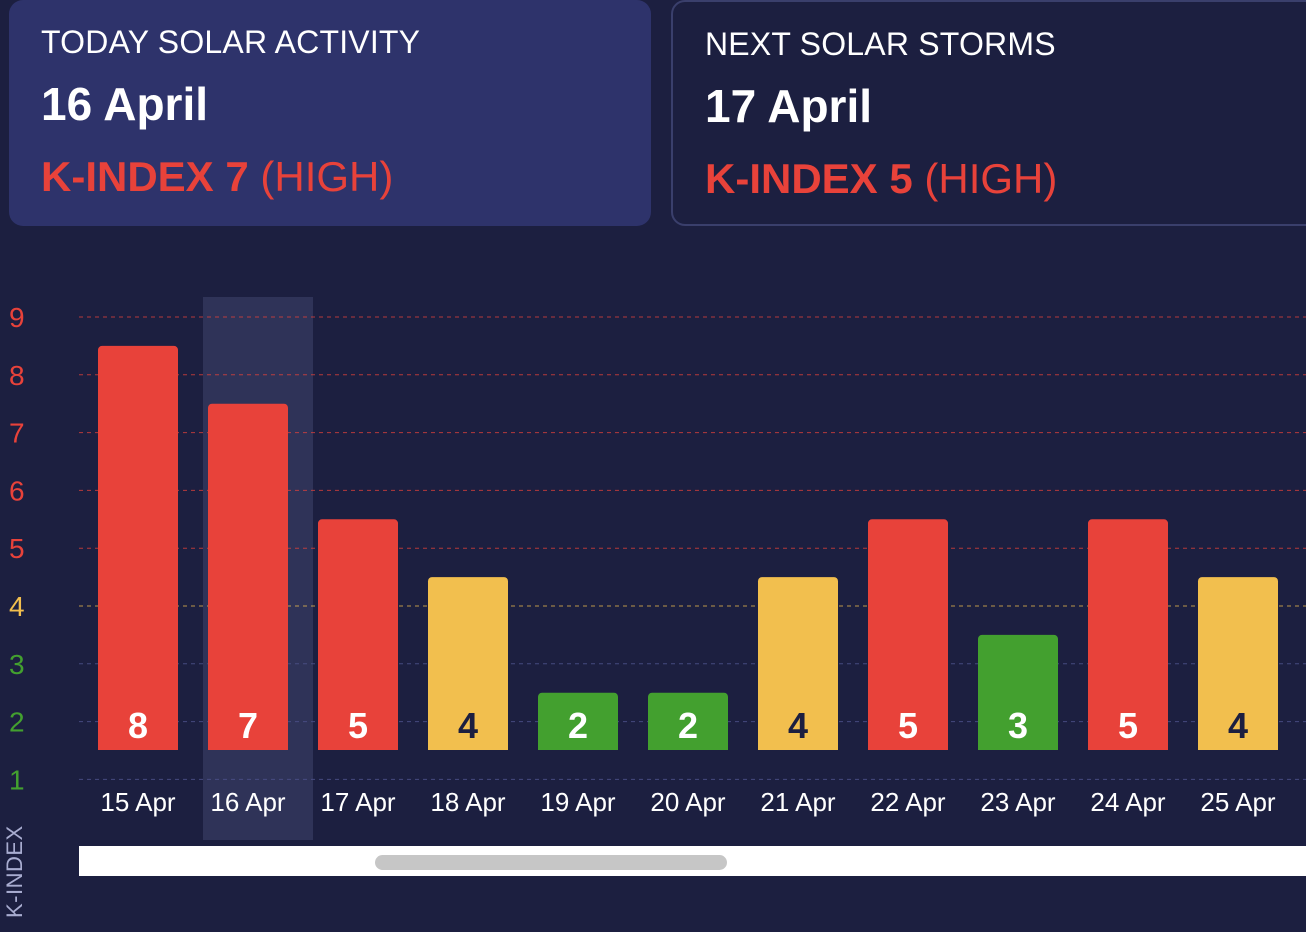  I want to click on bar-22-apr, so click(908, 634).